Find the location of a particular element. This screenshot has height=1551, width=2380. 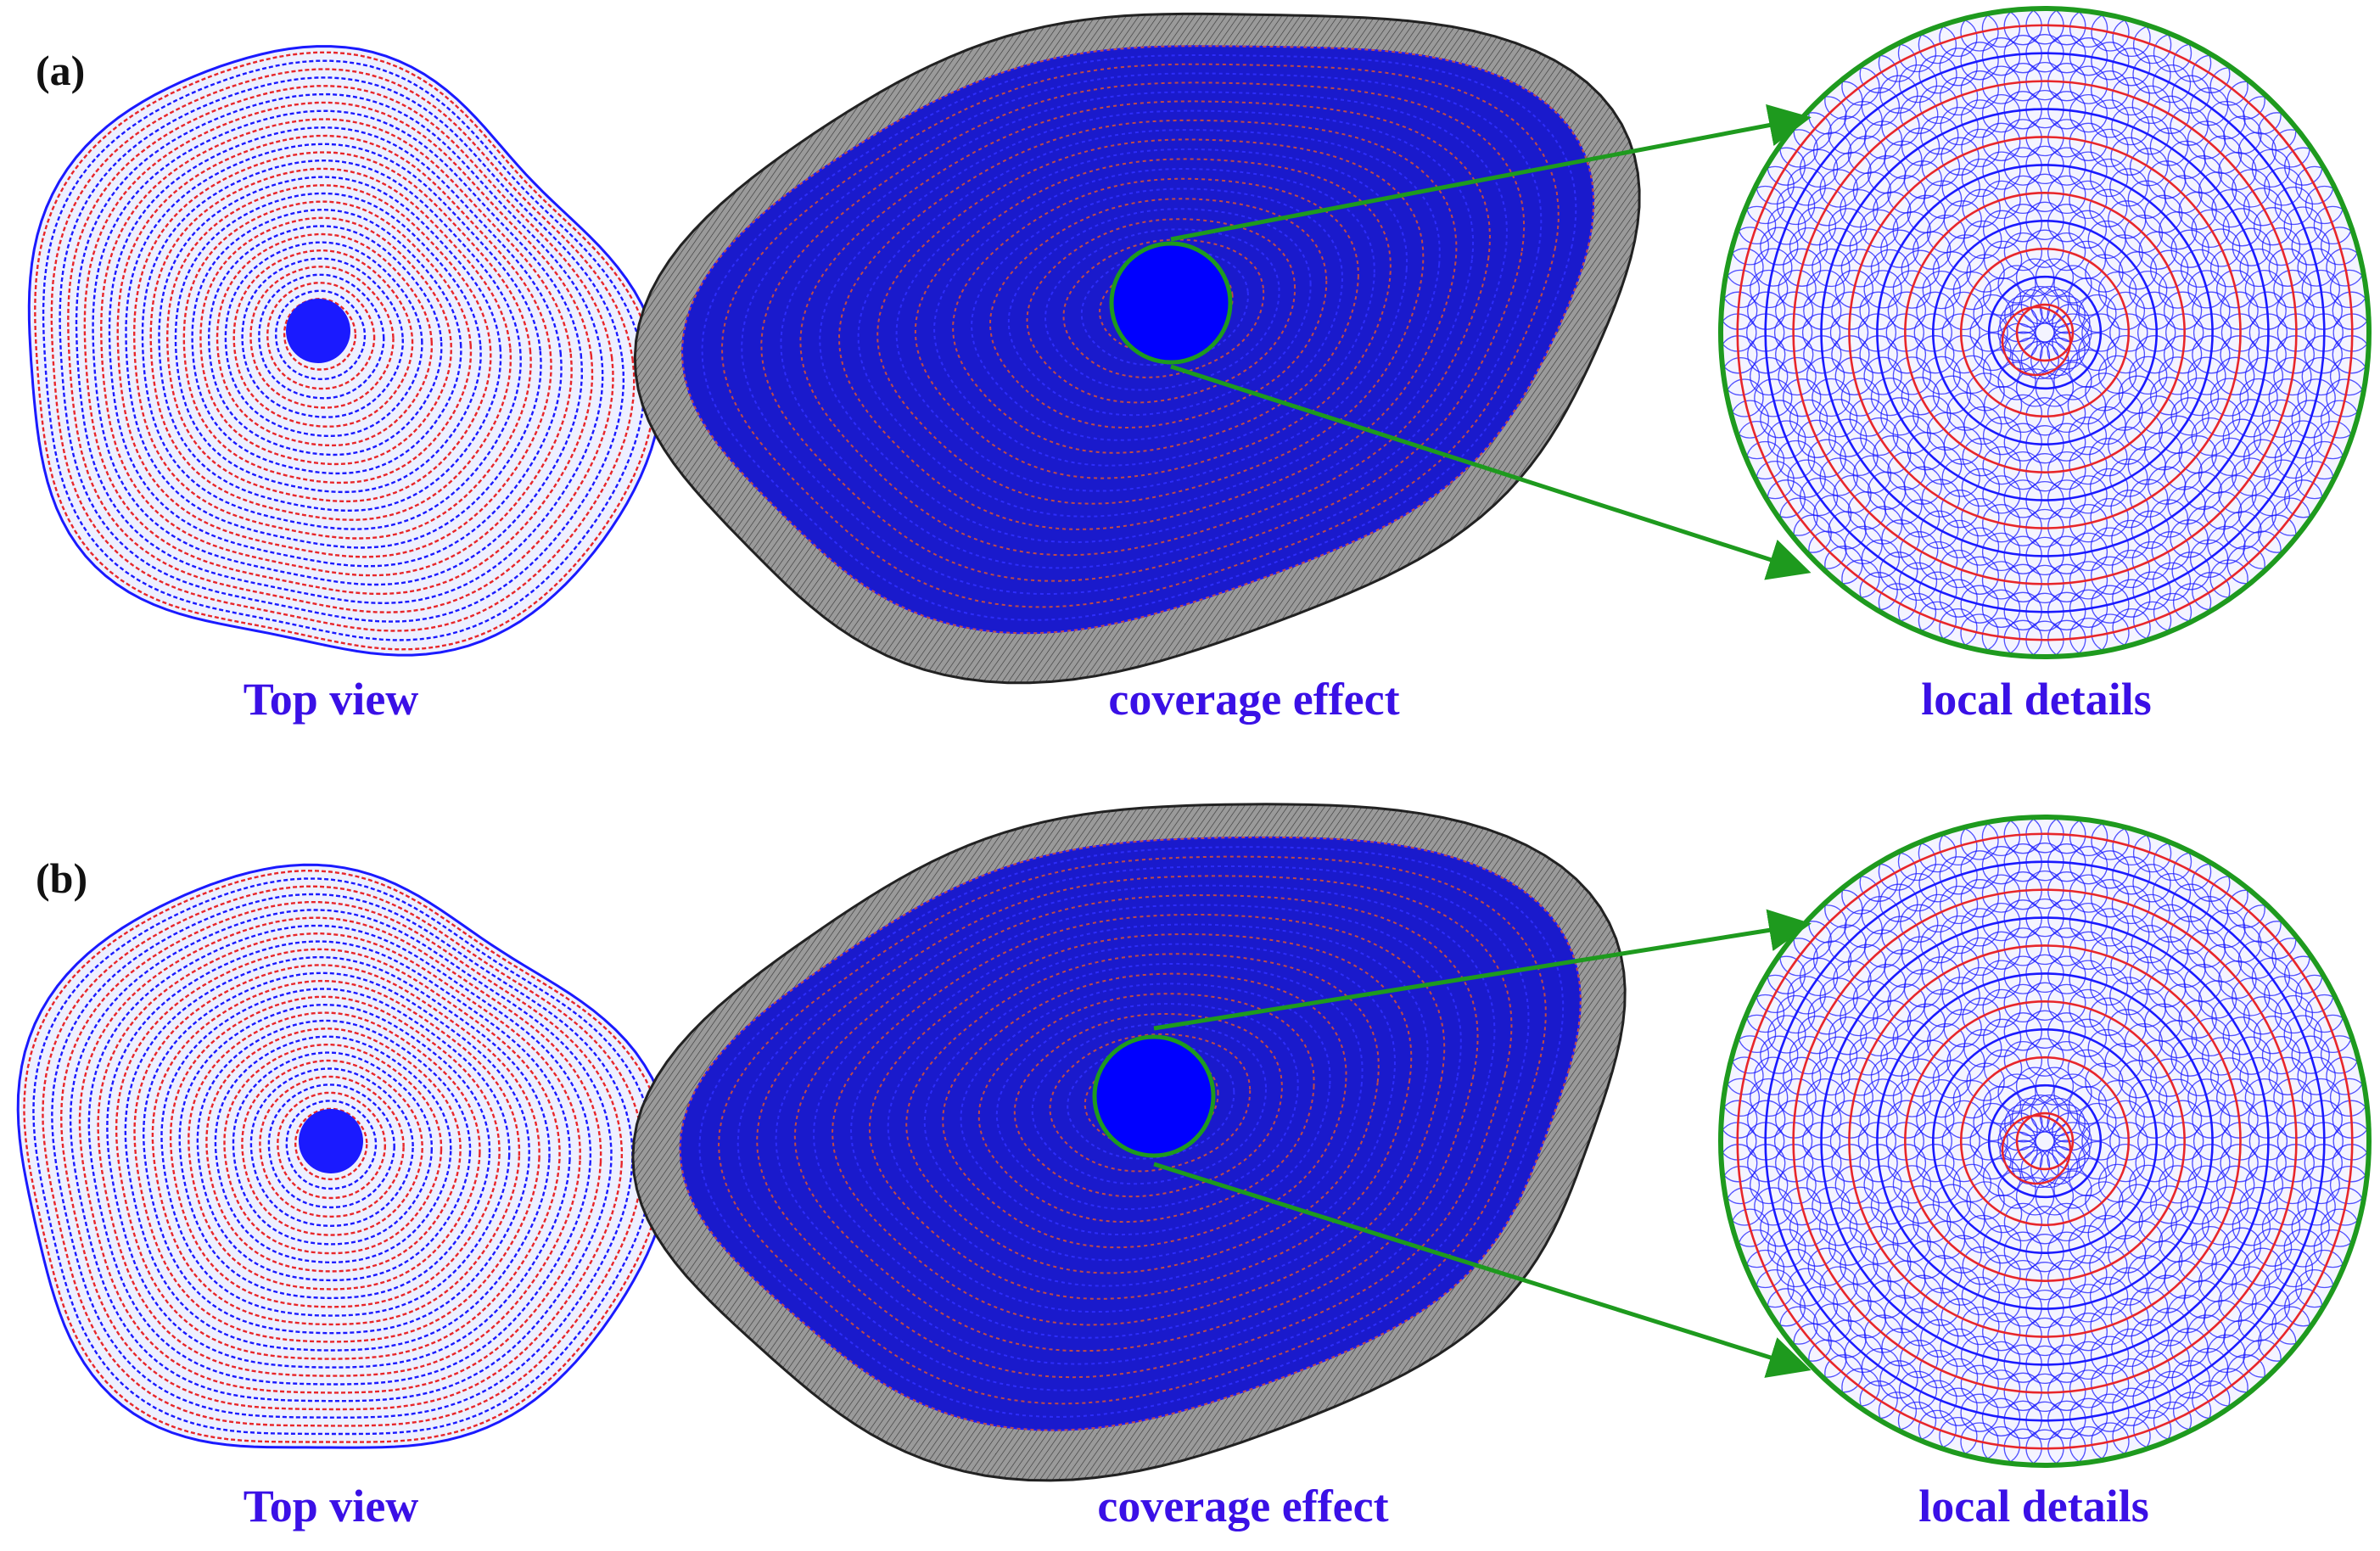

local-details-plot-b is located at coordinates (2045, 1141).